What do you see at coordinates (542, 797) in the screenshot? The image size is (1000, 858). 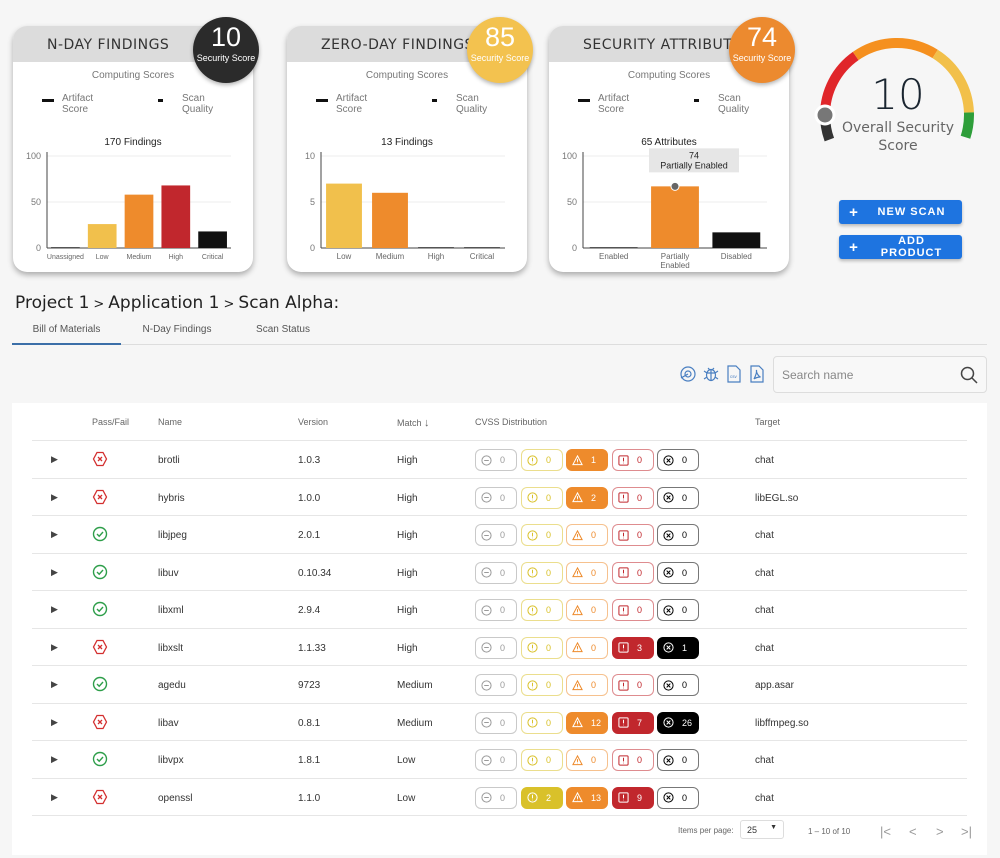 I see `cvss-low-count: 2` at bounding box center [542, 797].